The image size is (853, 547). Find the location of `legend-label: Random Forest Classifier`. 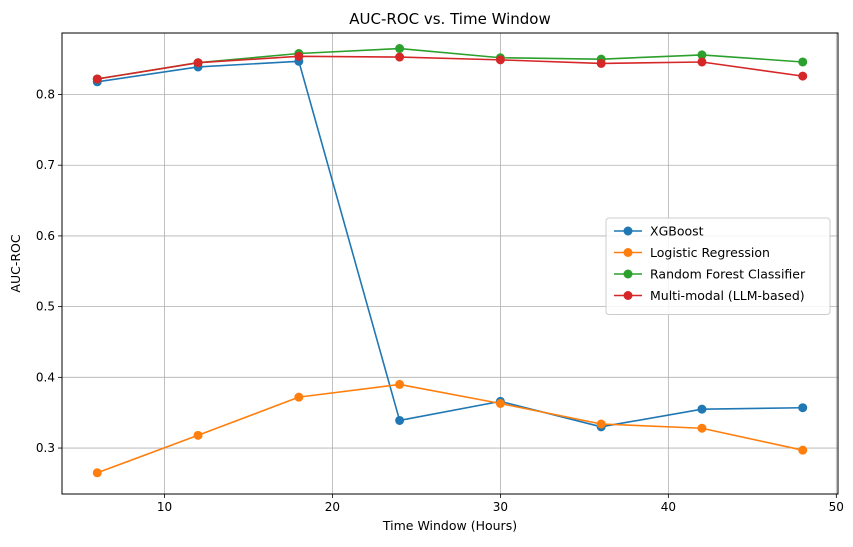

legend-label: Random Forest Classifier is located at coordinates (728, 274).